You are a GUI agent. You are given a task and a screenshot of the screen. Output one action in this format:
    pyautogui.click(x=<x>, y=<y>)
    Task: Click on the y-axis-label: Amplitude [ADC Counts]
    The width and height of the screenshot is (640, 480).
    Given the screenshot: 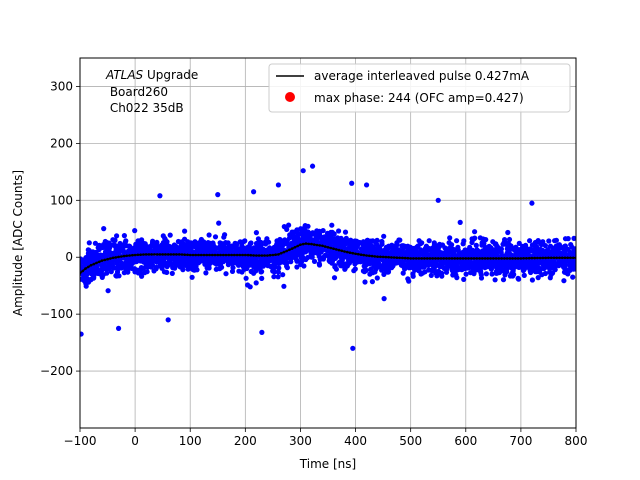 What is the action you would take?
    pyautogui.click(x=18, y=243)
    